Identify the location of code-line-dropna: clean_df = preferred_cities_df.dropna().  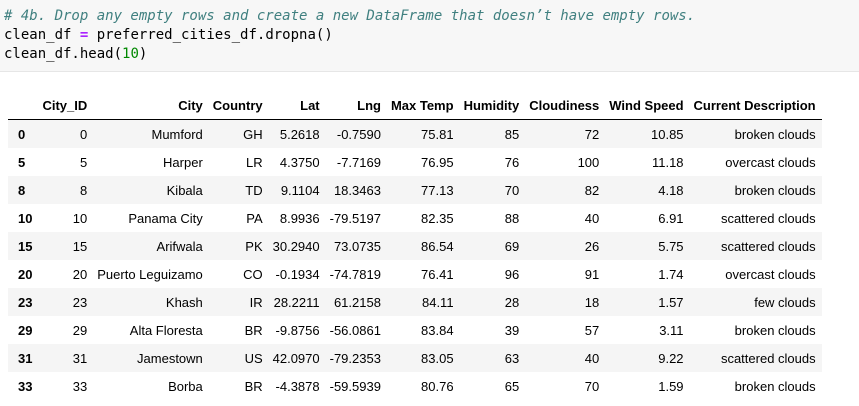
(431, 35).